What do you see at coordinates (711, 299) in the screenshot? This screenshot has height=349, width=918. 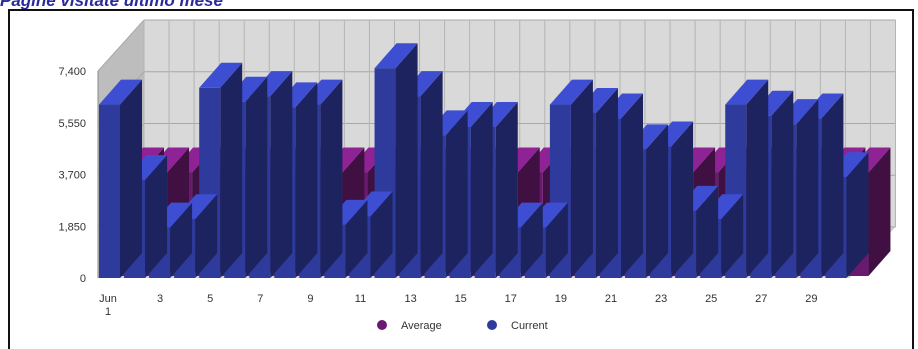 I see `x-tick-label: 25` at bounding box center [711, 299].